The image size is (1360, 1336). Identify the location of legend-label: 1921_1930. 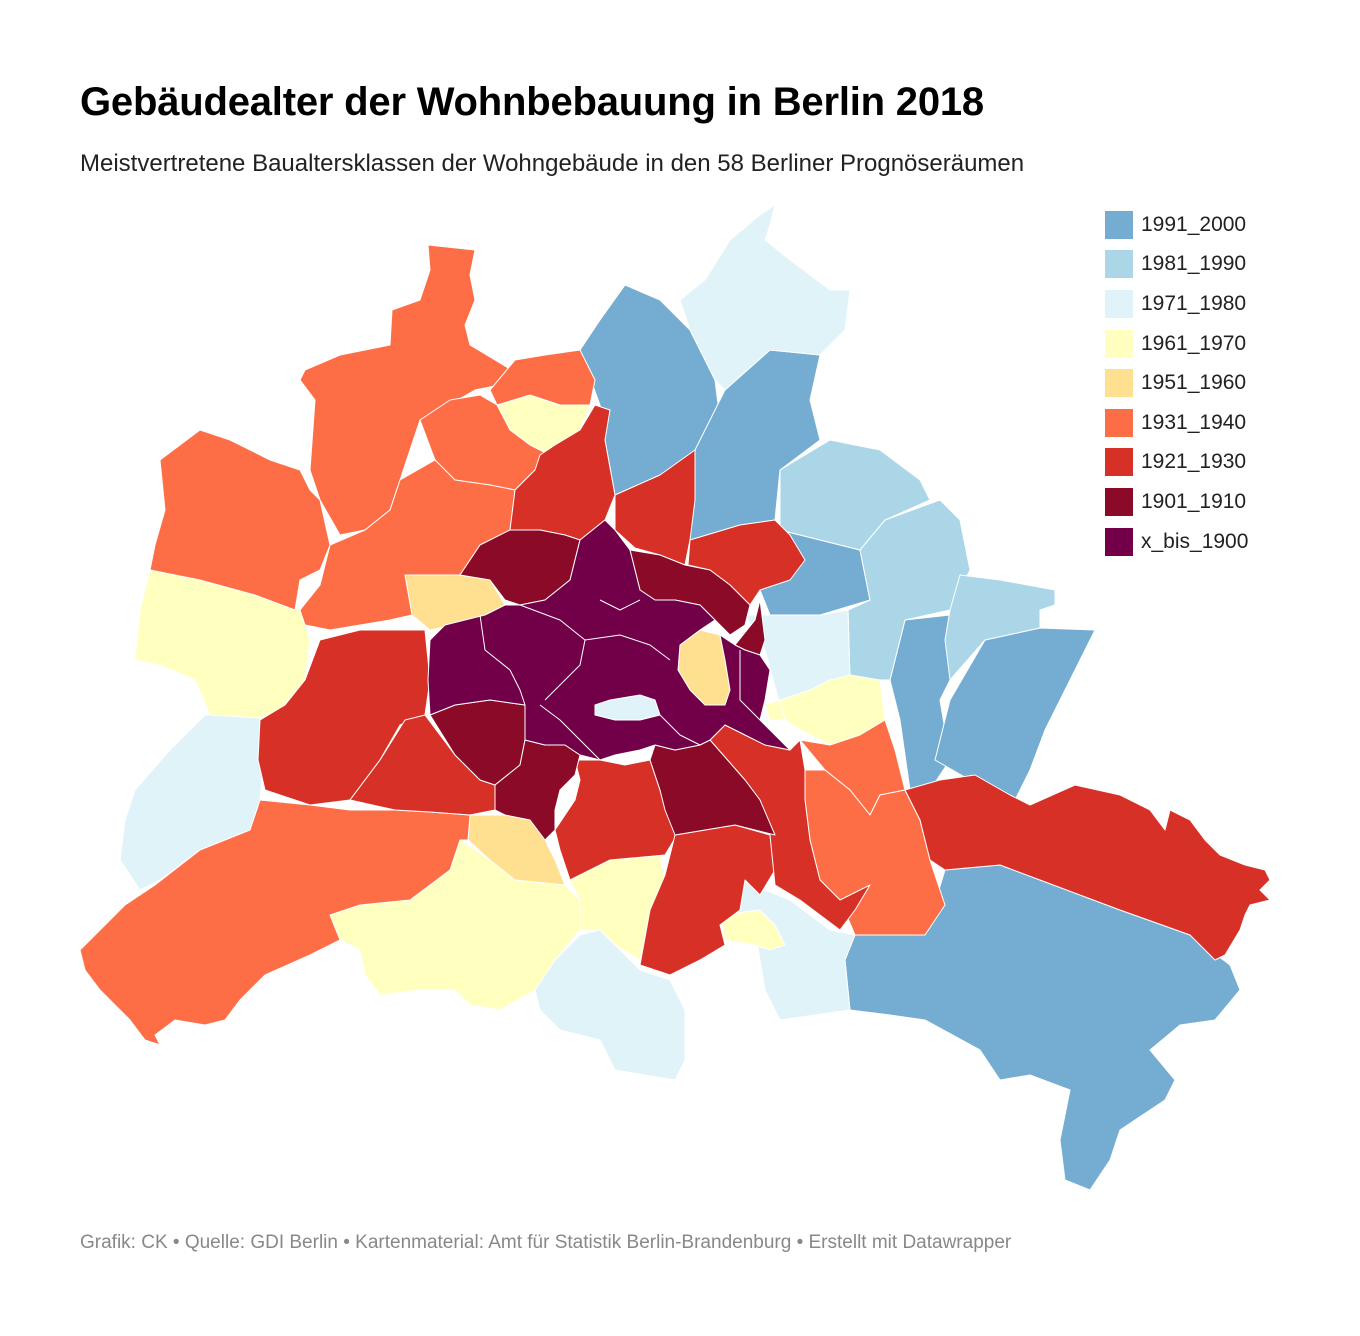
(1194, 462).